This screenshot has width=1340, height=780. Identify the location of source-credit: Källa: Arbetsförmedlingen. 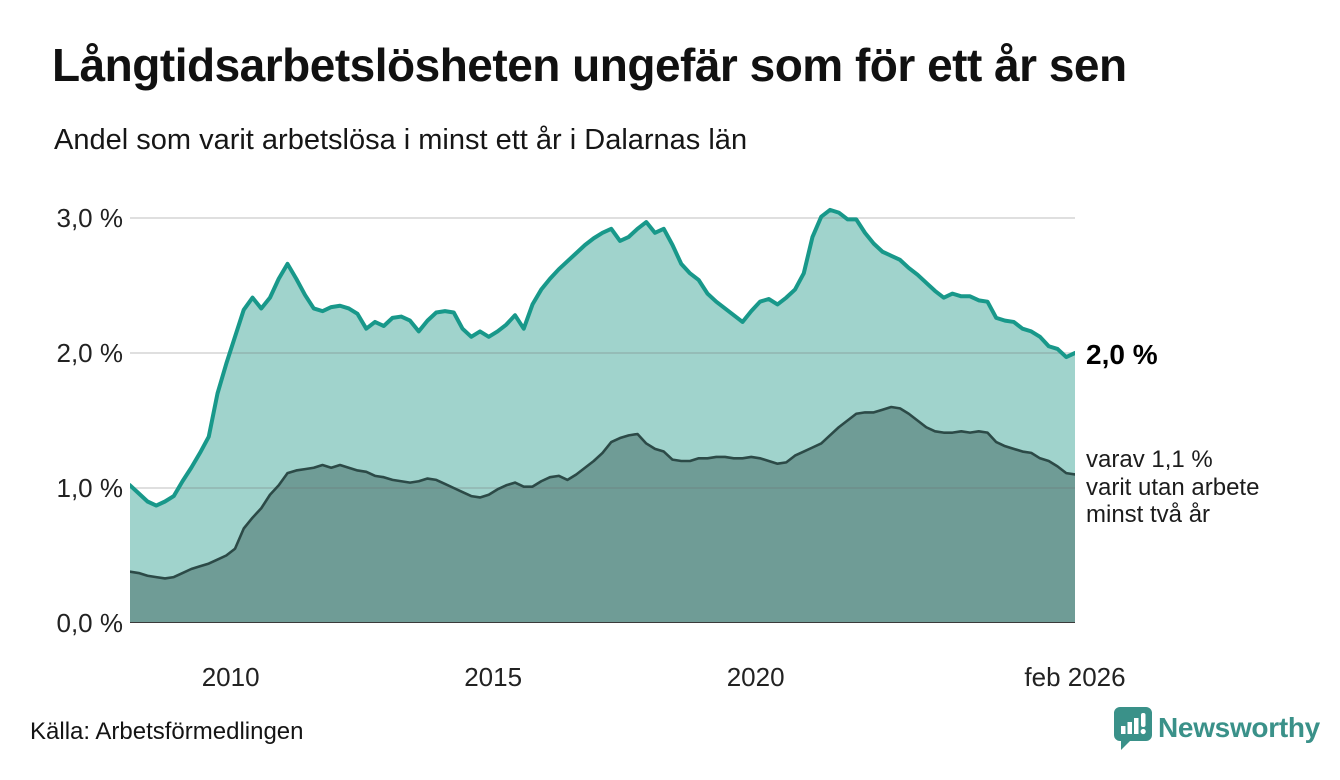
(167, 731).